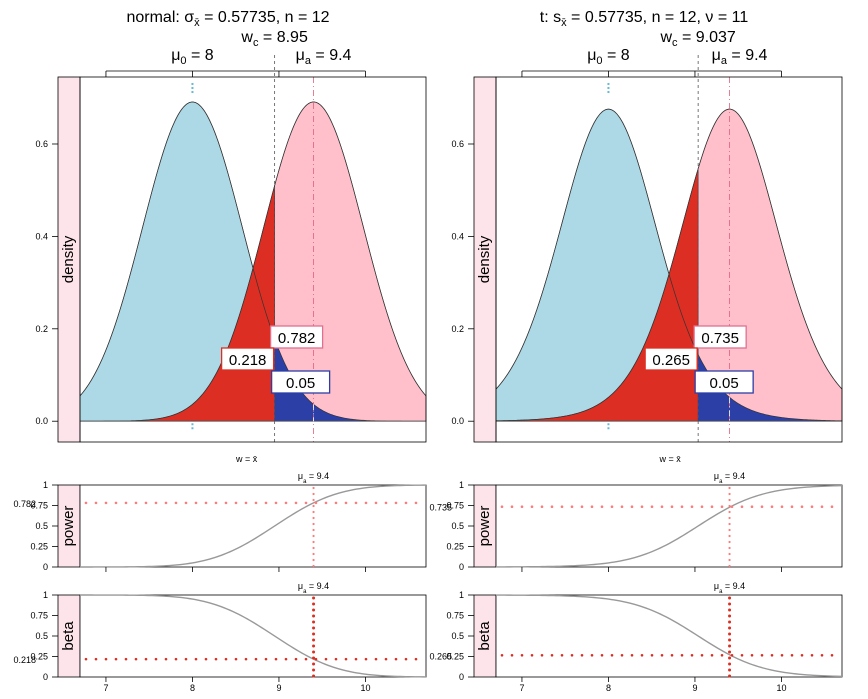 The height and width of the screenshot is (699, 868). What do you see at coordinates (724, 383) in the screenshot?
I see `alpha-value-label: 0.05` at bounding box center [724, 383].